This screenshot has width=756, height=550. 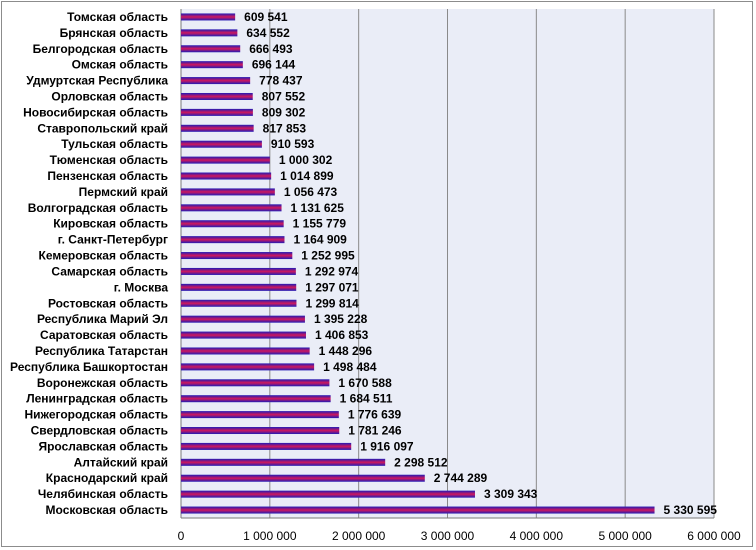 I want to click on data-label: 1 299 814, so click(x=332, y=303).